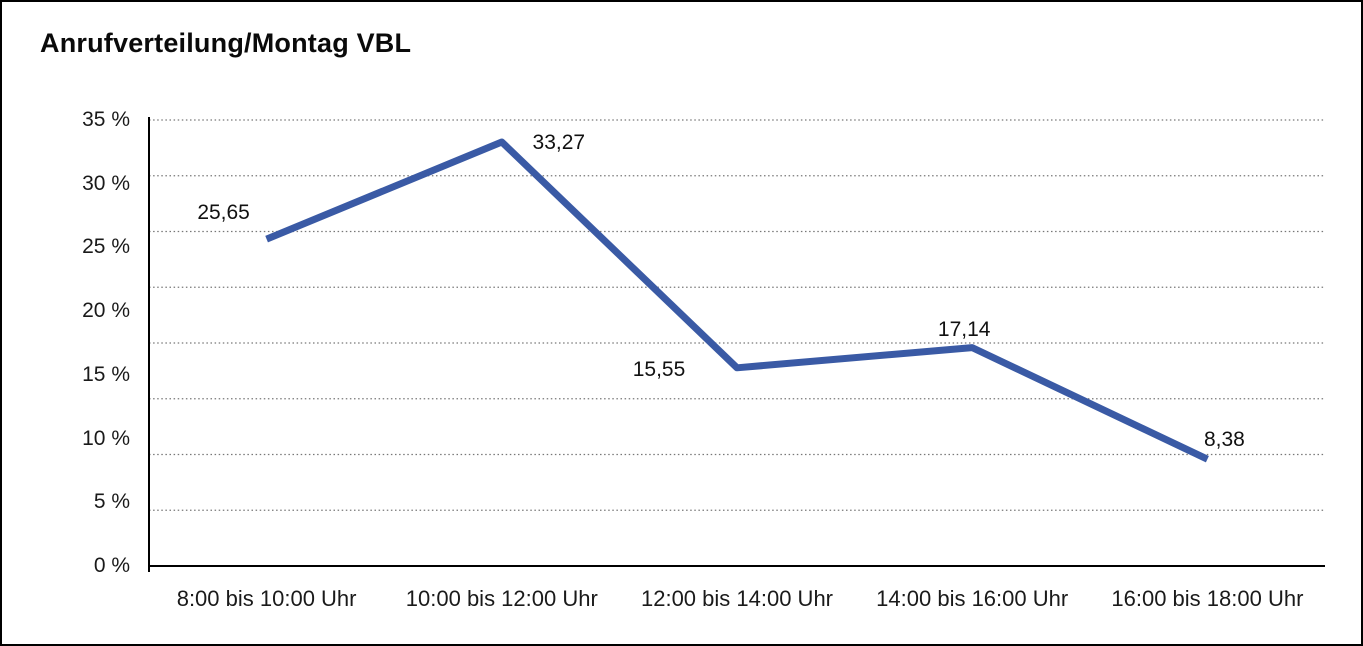 This screenshot has height=646, width=1363. Describe the element at coordinates (106, 247) in the screenshot. I see `y-axis-tick-label: 25 %` at that location.